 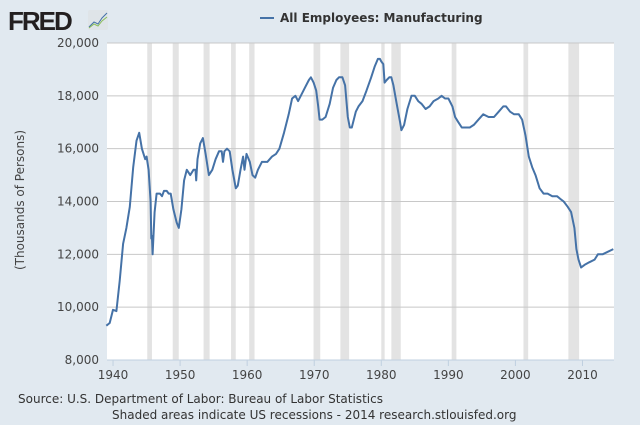 I want to click on y-axis-label: (Thousands of Persons), so click(x=20, y=200).